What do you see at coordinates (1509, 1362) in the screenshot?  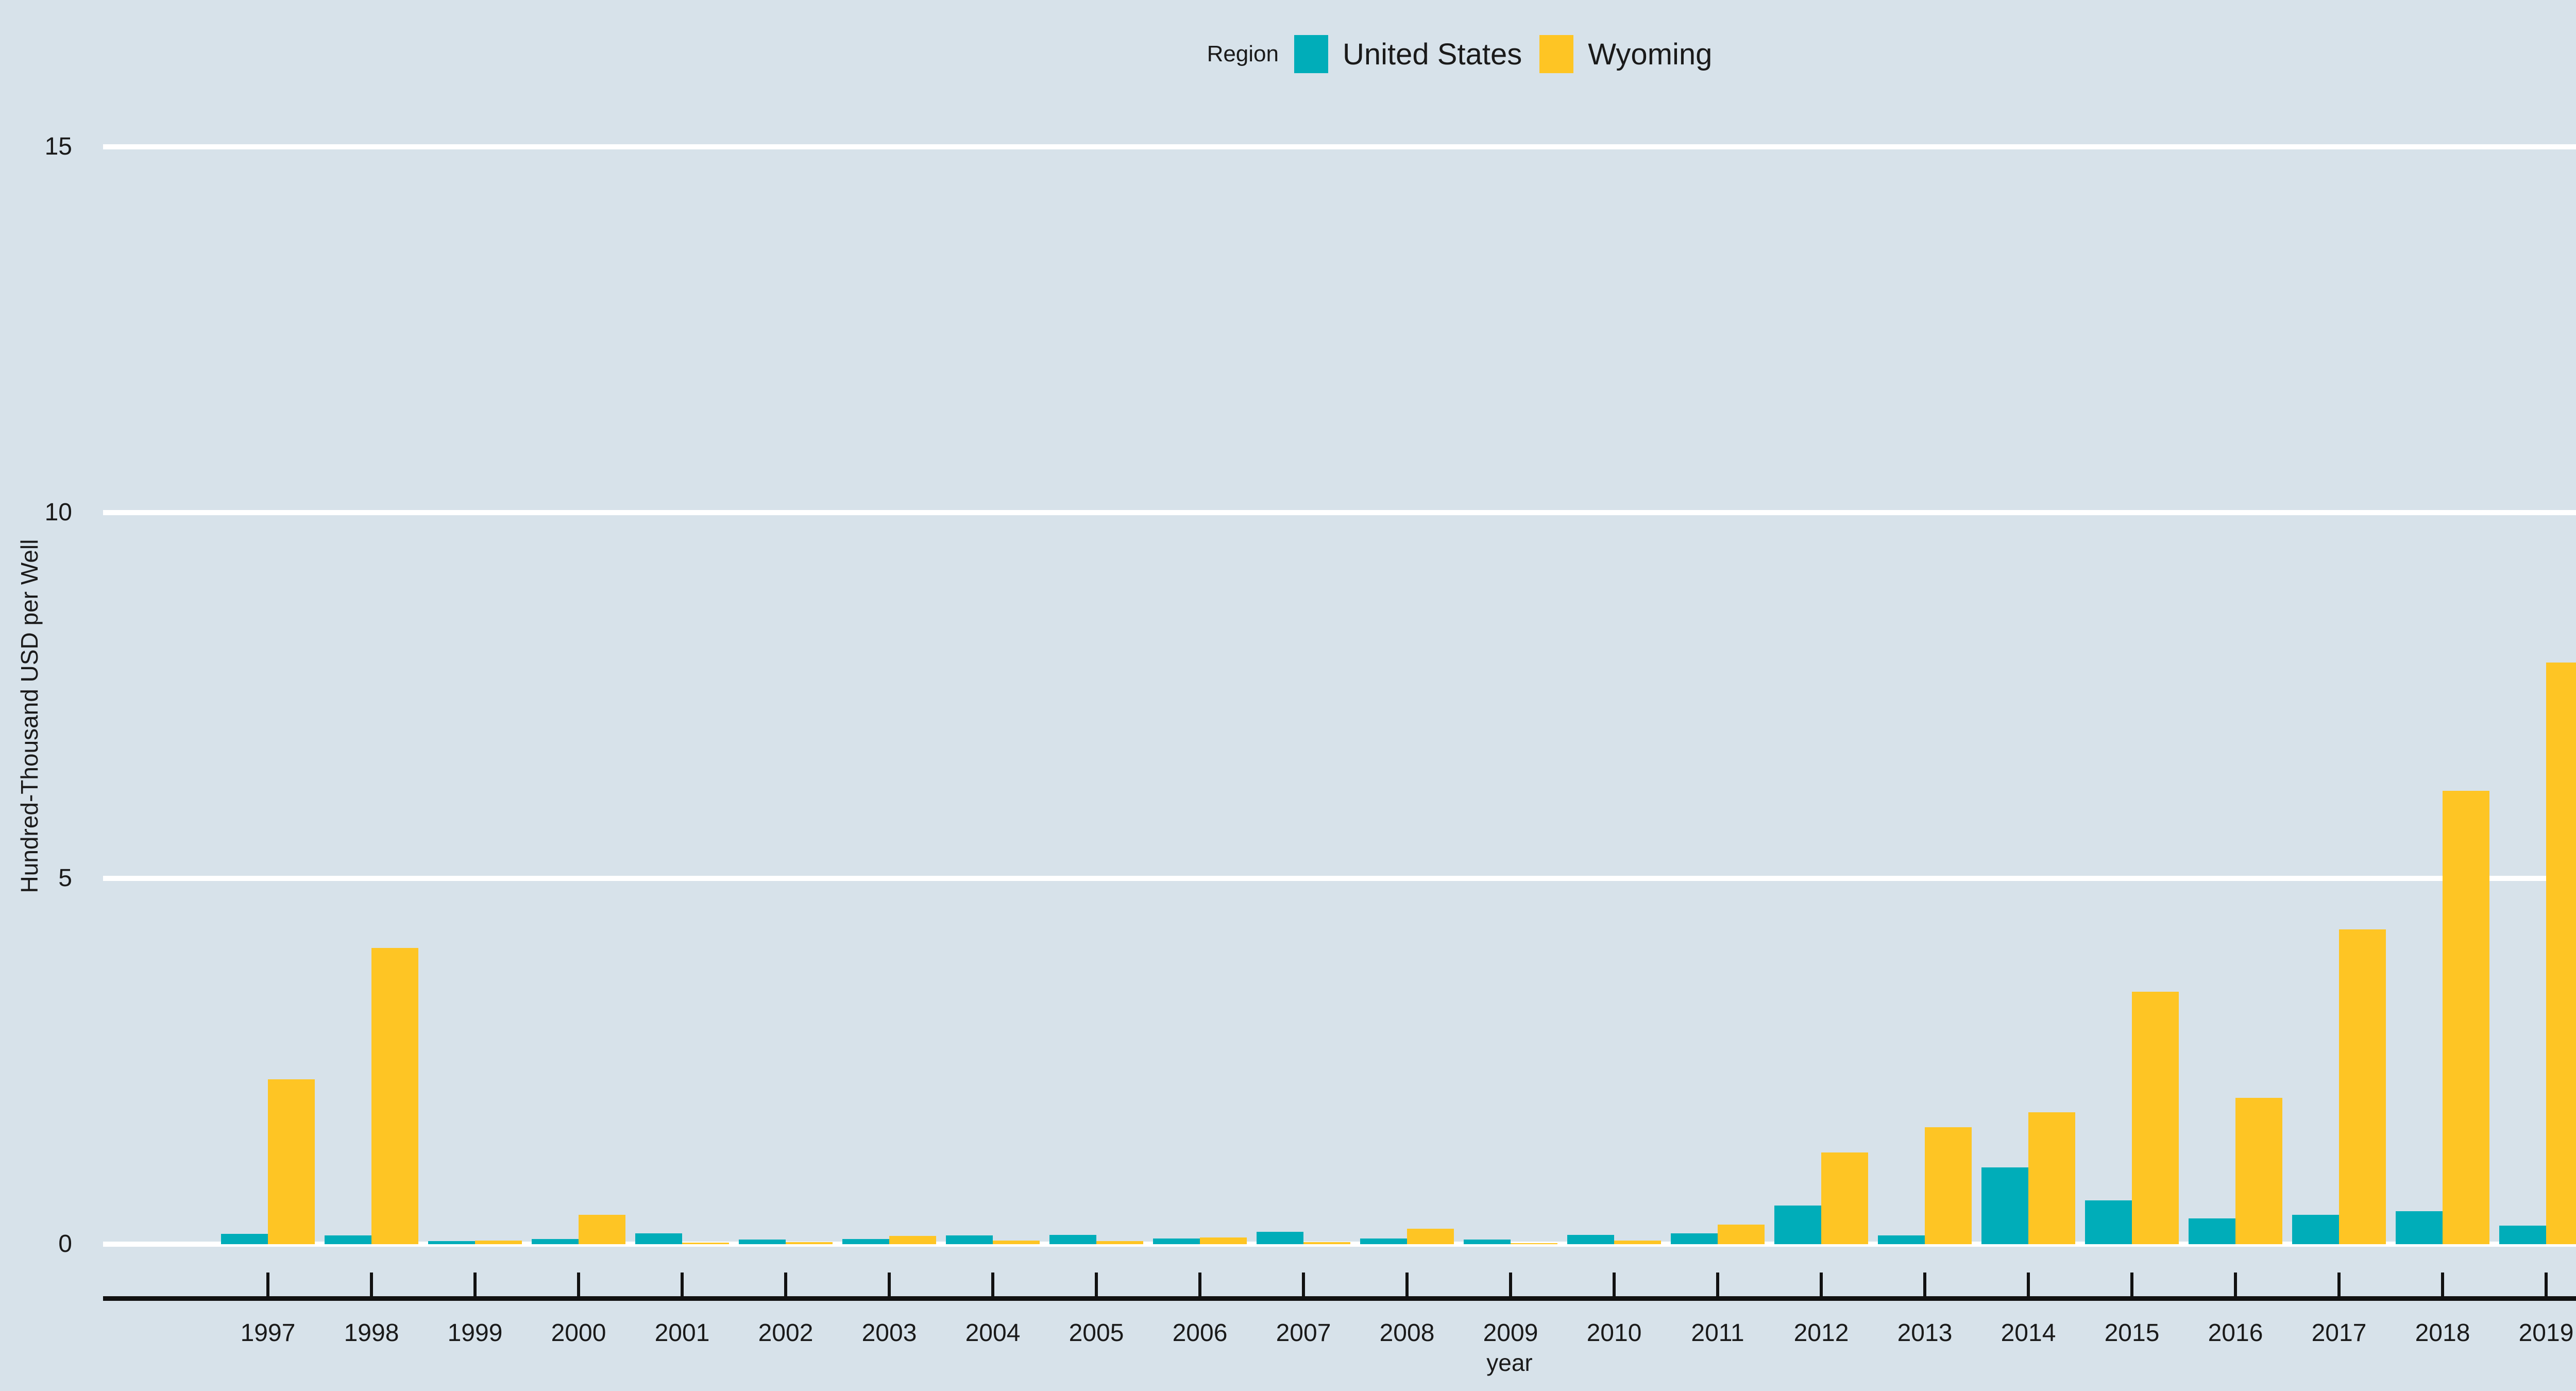 I see `x-axis-title: year` at bounding box center [1509, 1362].